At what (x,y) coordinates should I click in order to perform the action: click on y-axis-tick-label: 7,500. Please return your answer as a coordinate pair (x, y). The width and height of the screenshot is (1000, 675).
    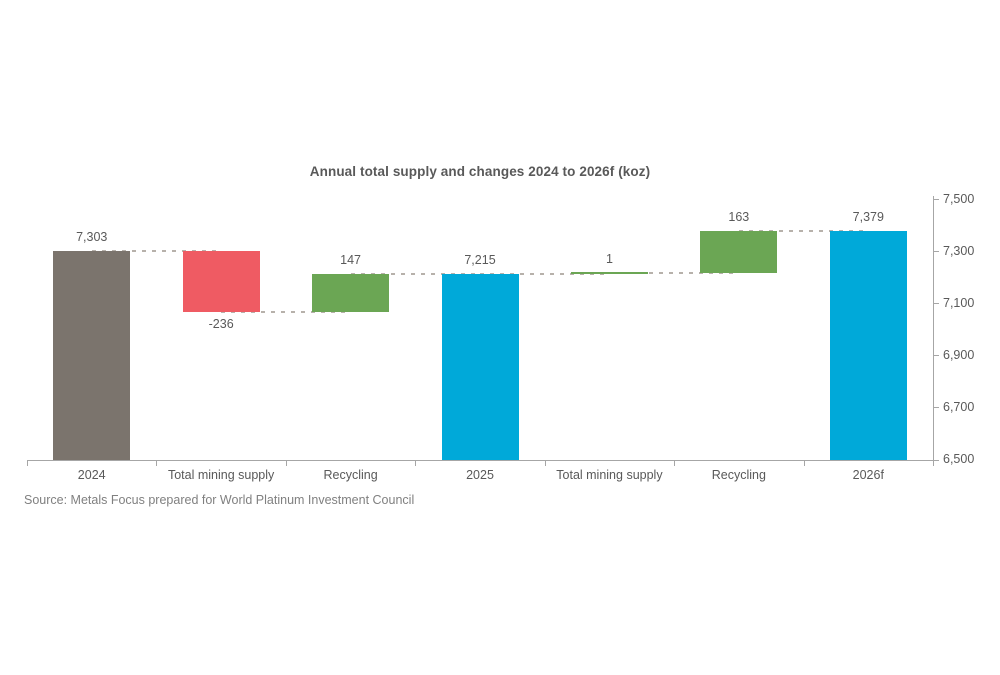
    Looking at the image, I should click on (959, 198).